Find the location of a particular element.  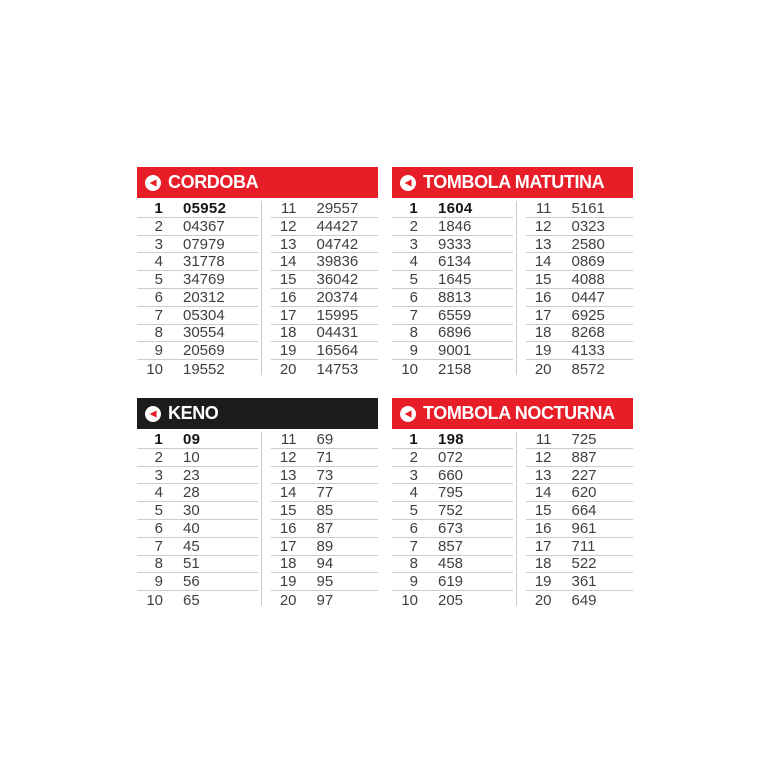

draw-number: 20569 is located at coordinates (204, 351).